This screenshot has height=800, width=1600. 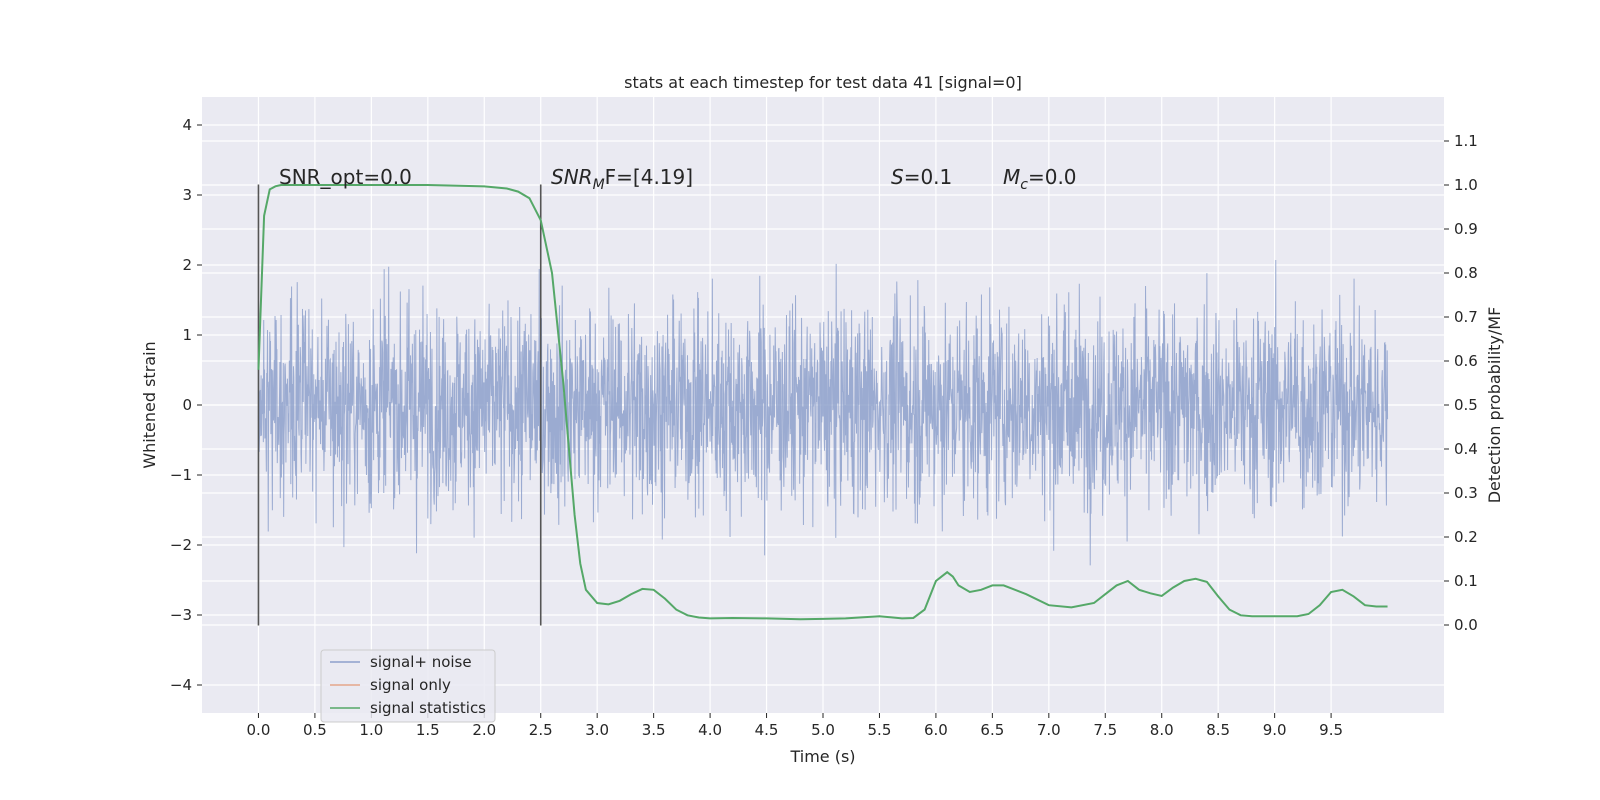 What do you see at coordinates (187, 335) in the screenshot?
I see `y-left-tick-label: 1` at bounding box center [187, 335].